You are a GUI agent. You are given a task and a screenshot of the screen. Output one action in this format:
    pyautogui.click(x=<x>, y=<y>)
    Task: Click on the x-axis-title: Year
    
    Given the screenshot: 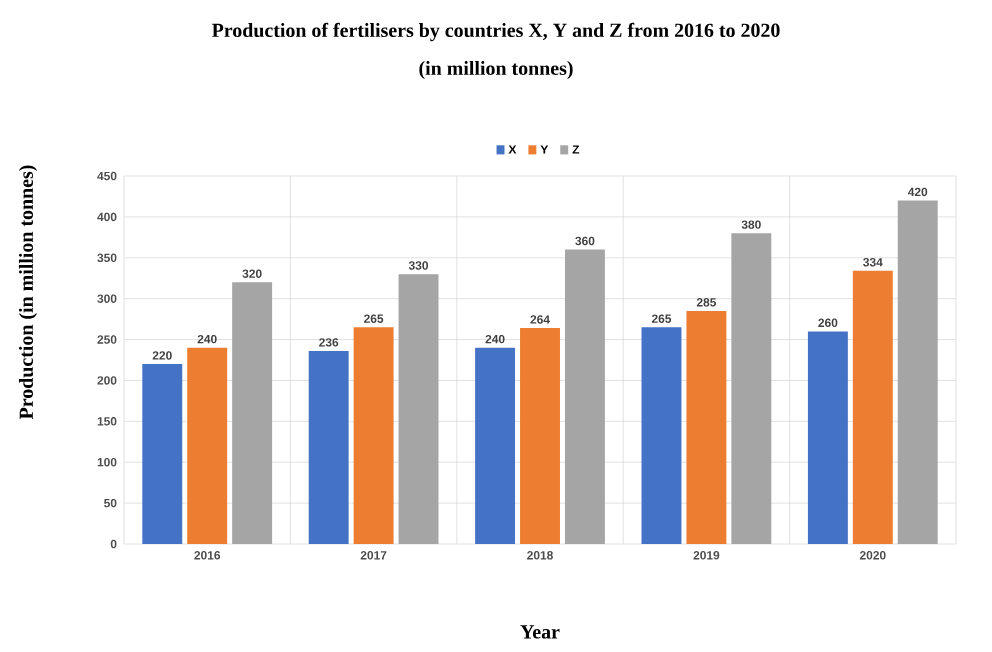 What is the action you would take?
    pyautogui.click(x=540, y=632)
    